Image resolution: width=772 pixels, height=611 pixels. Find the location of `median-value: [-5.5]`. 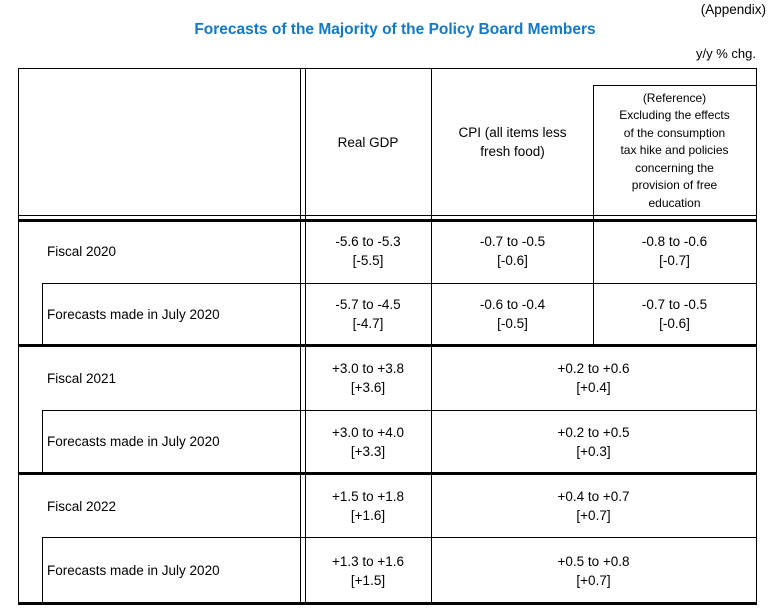

median-value: [-5.5] is located at coordinates (368, 260).